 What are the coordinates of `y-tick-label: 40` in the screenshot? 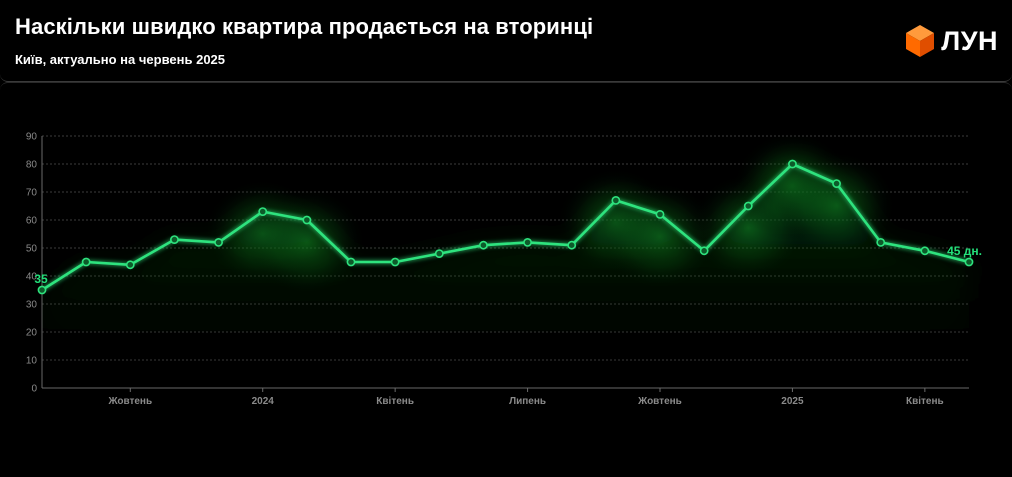 It's located at (32, 277).